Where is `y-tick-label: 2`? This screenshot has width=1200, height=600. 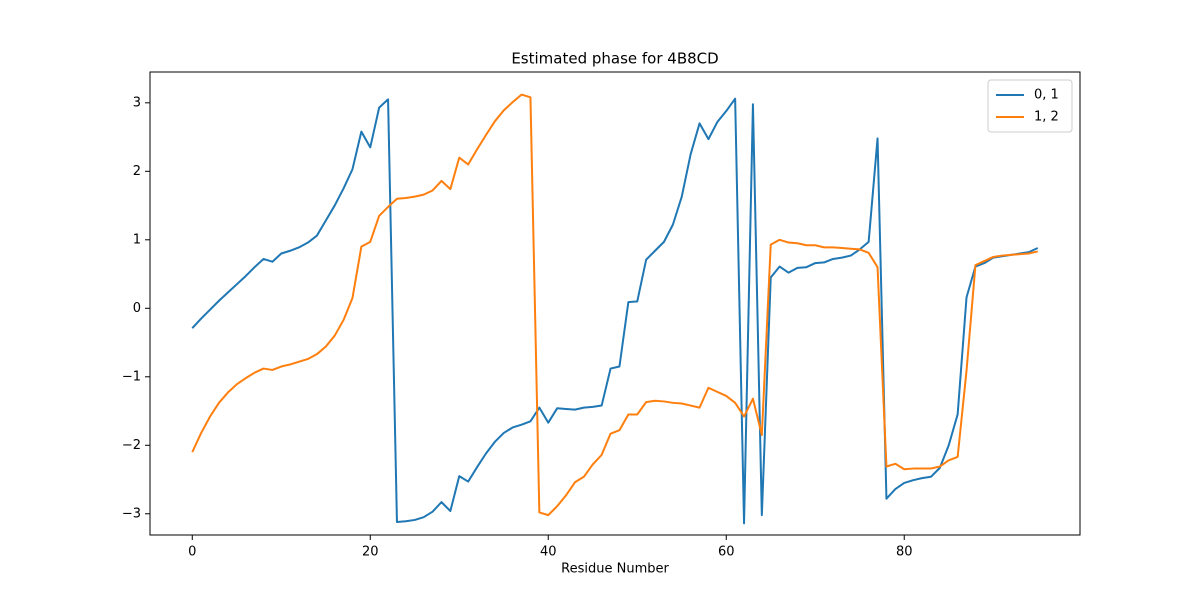 y-tick-label: 2 is located at coordinates (137, 171).